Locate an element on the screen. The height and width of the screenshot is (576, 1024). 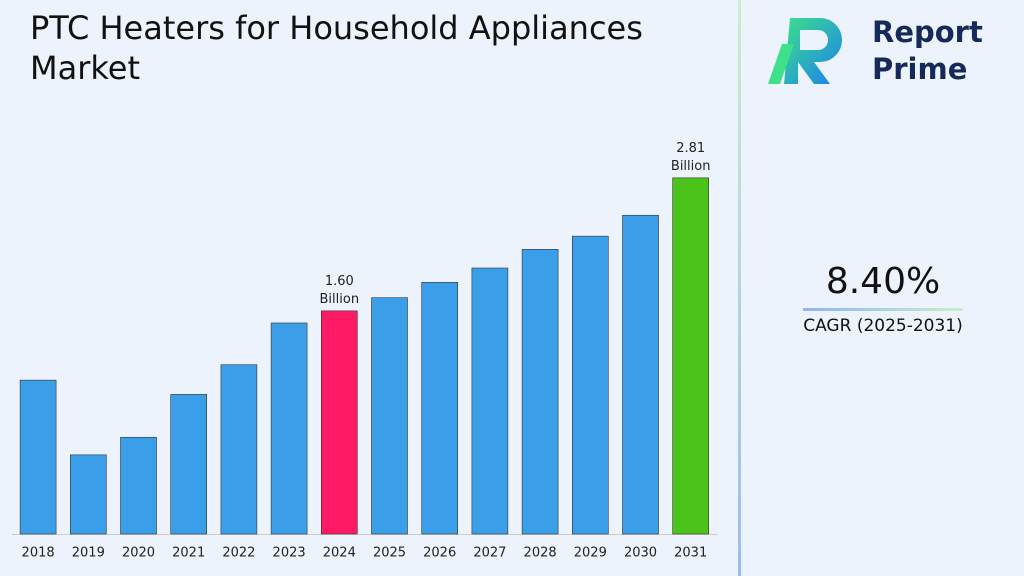
logo is located at coordinates (805, 51).